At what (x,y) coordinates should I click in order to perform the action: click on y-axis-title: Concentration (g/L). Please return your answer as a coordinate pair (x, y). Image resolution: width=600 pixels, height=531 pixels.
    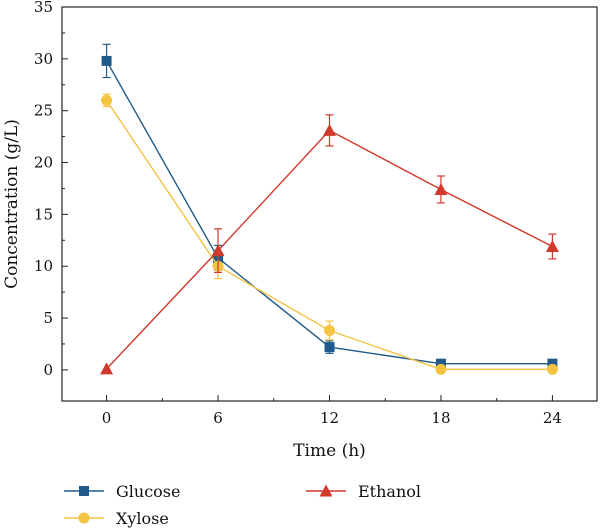
    Looking at the image, I should click on (12, 204).